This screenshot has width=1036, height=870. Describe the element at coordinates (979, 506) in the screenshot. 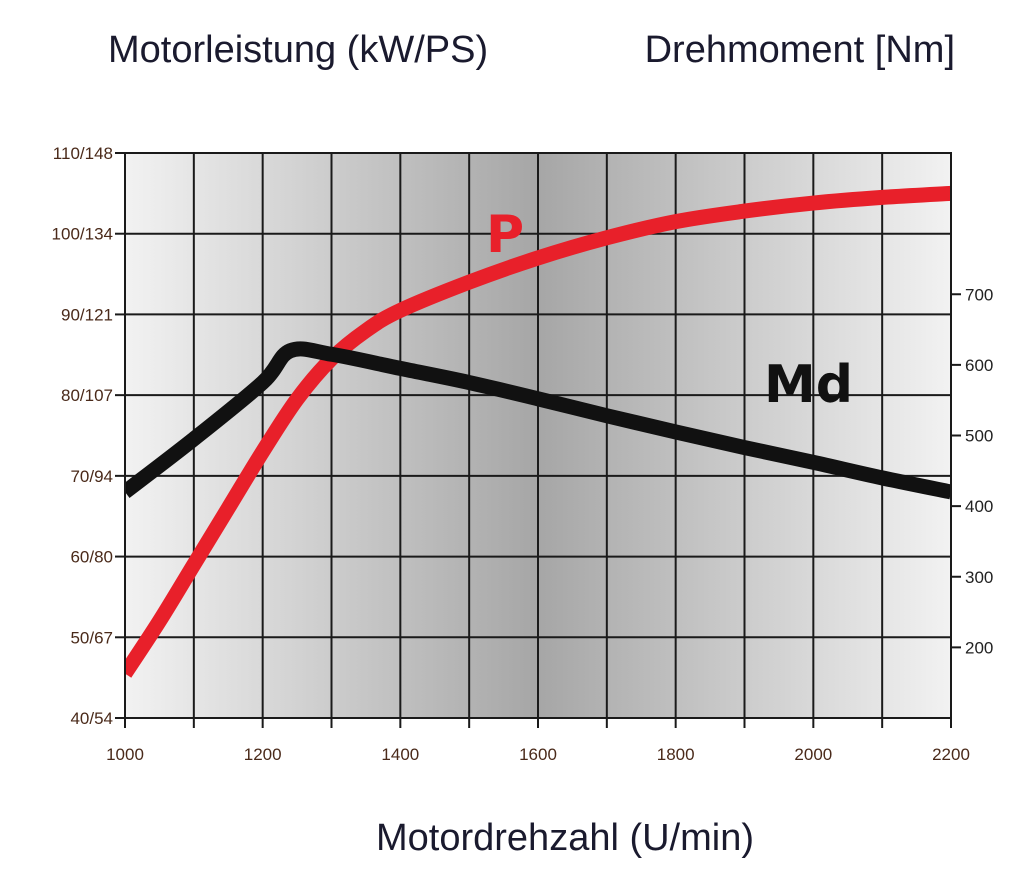

I see `y-right-tick-label: 400` at that location.